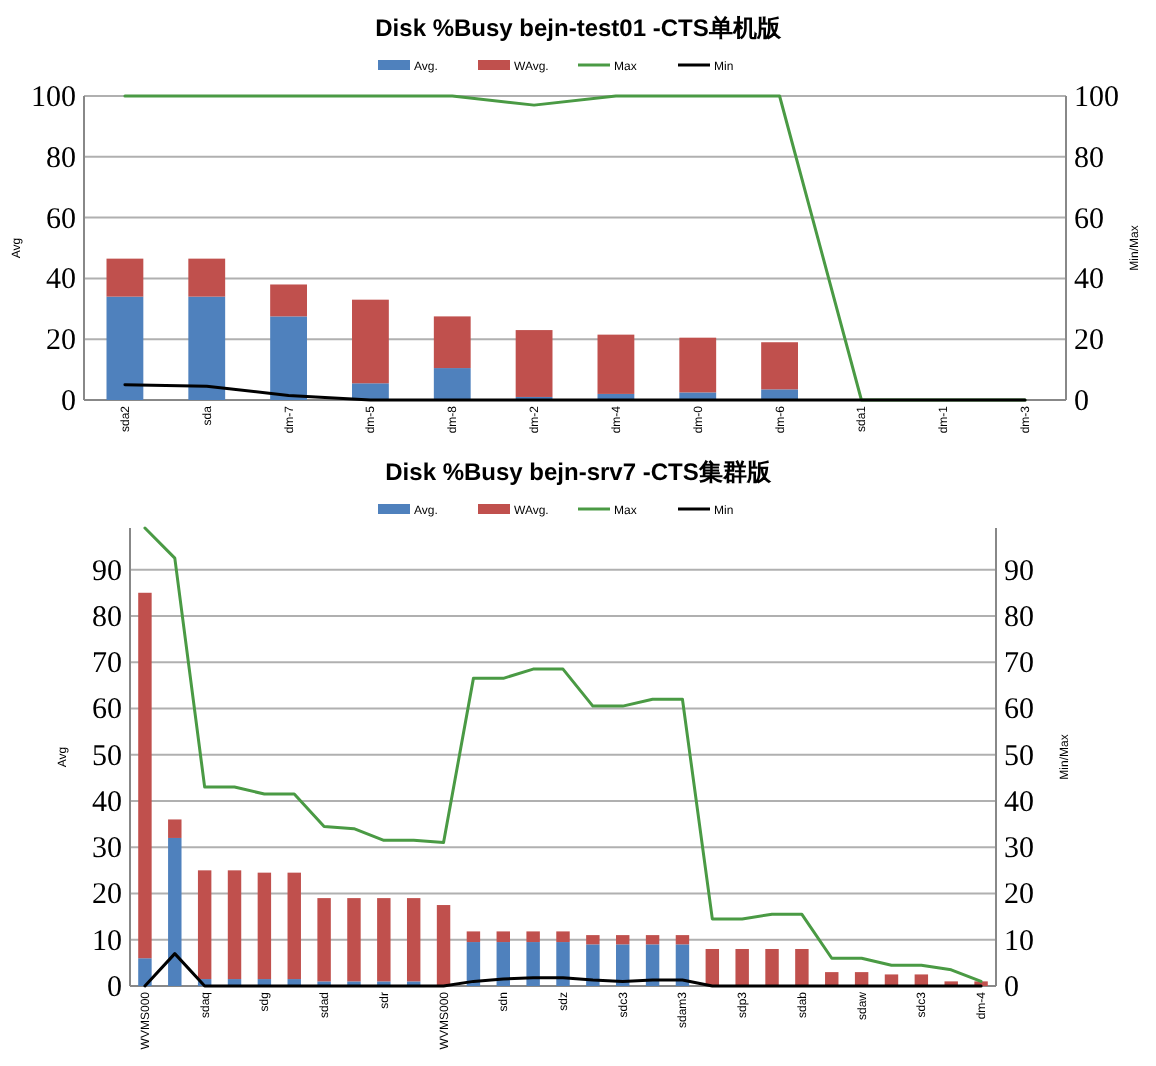  Describe the element at coordinates (1096, 98) in the screenshot. I see `y2-tick-label: 100` at that location.